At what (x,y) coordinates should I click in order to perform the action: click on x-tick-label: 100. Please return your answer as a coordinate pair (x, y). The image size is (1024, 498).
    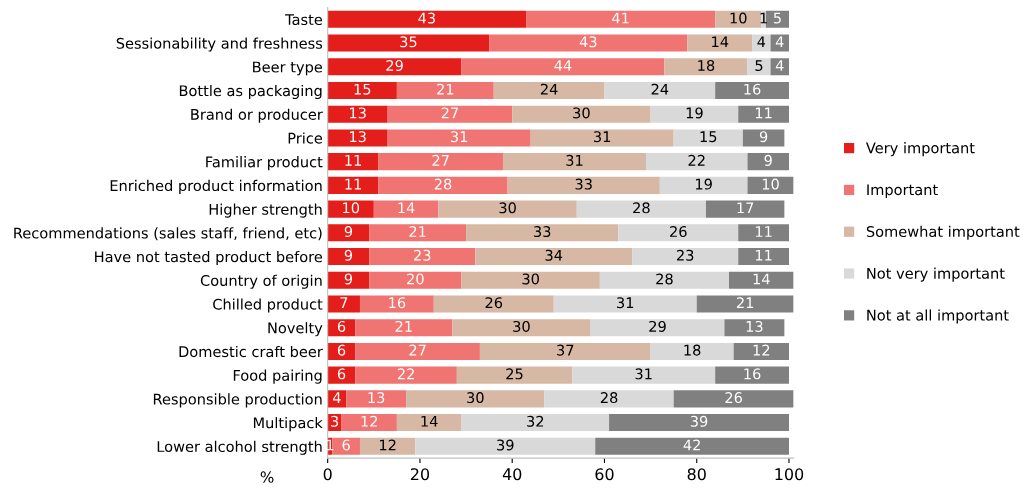
    Looking at the image, I should click on (789, 474).